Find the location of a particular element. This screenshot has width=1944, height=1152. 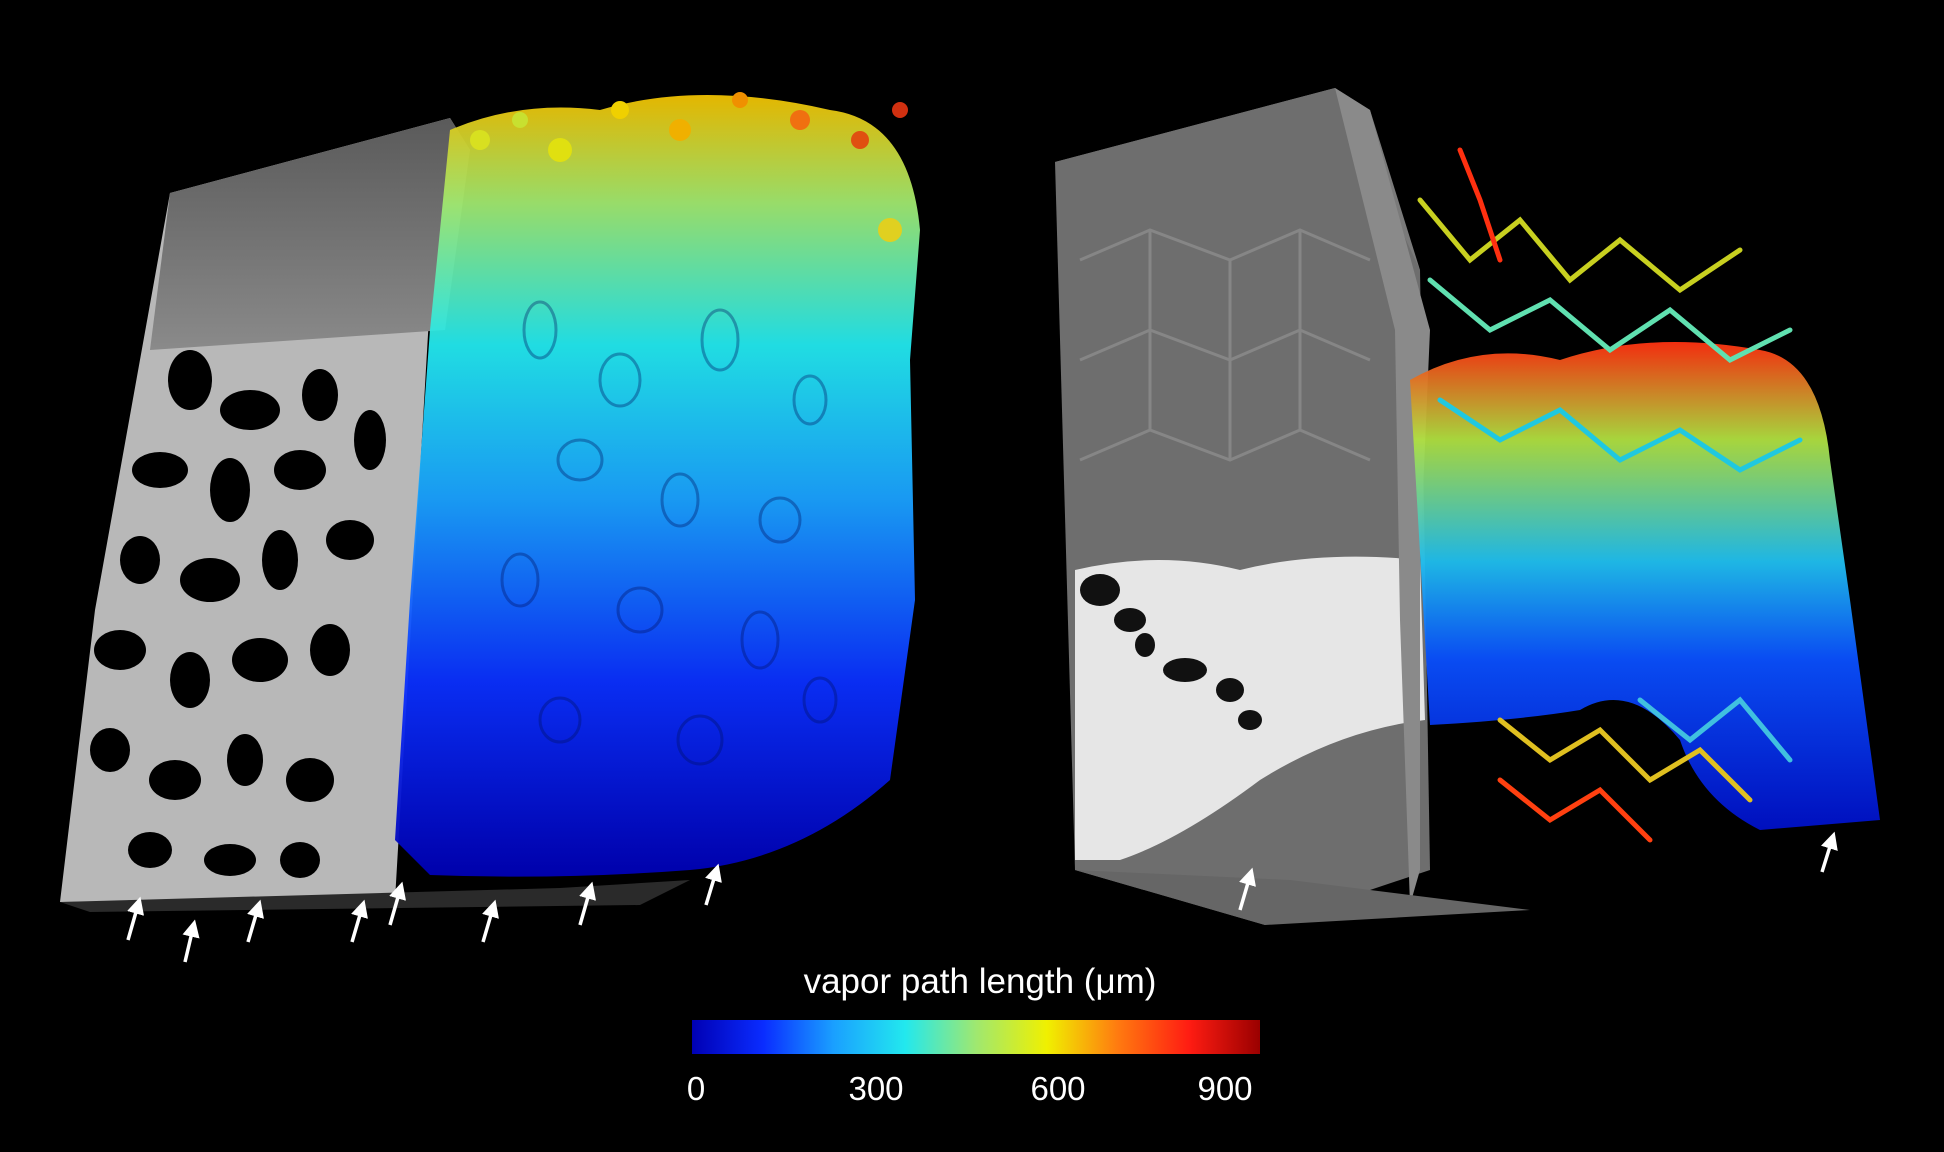

right-sample-branch-network is located at coordinates (1610, 495).